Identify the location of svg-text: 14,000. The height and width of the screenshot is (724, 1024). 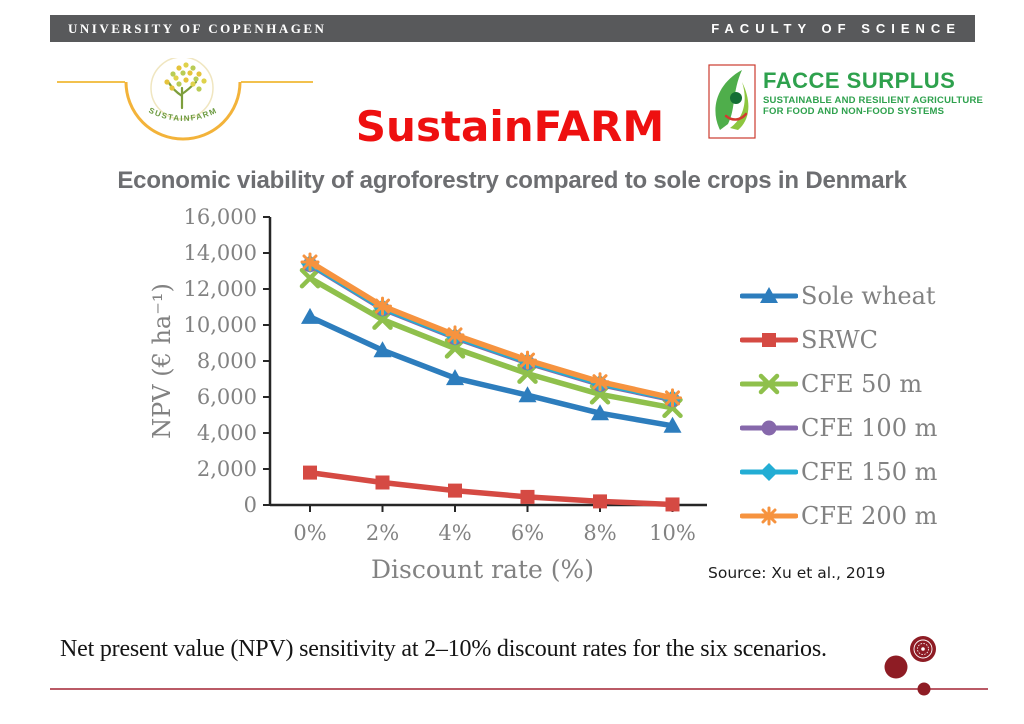
(220, 253).